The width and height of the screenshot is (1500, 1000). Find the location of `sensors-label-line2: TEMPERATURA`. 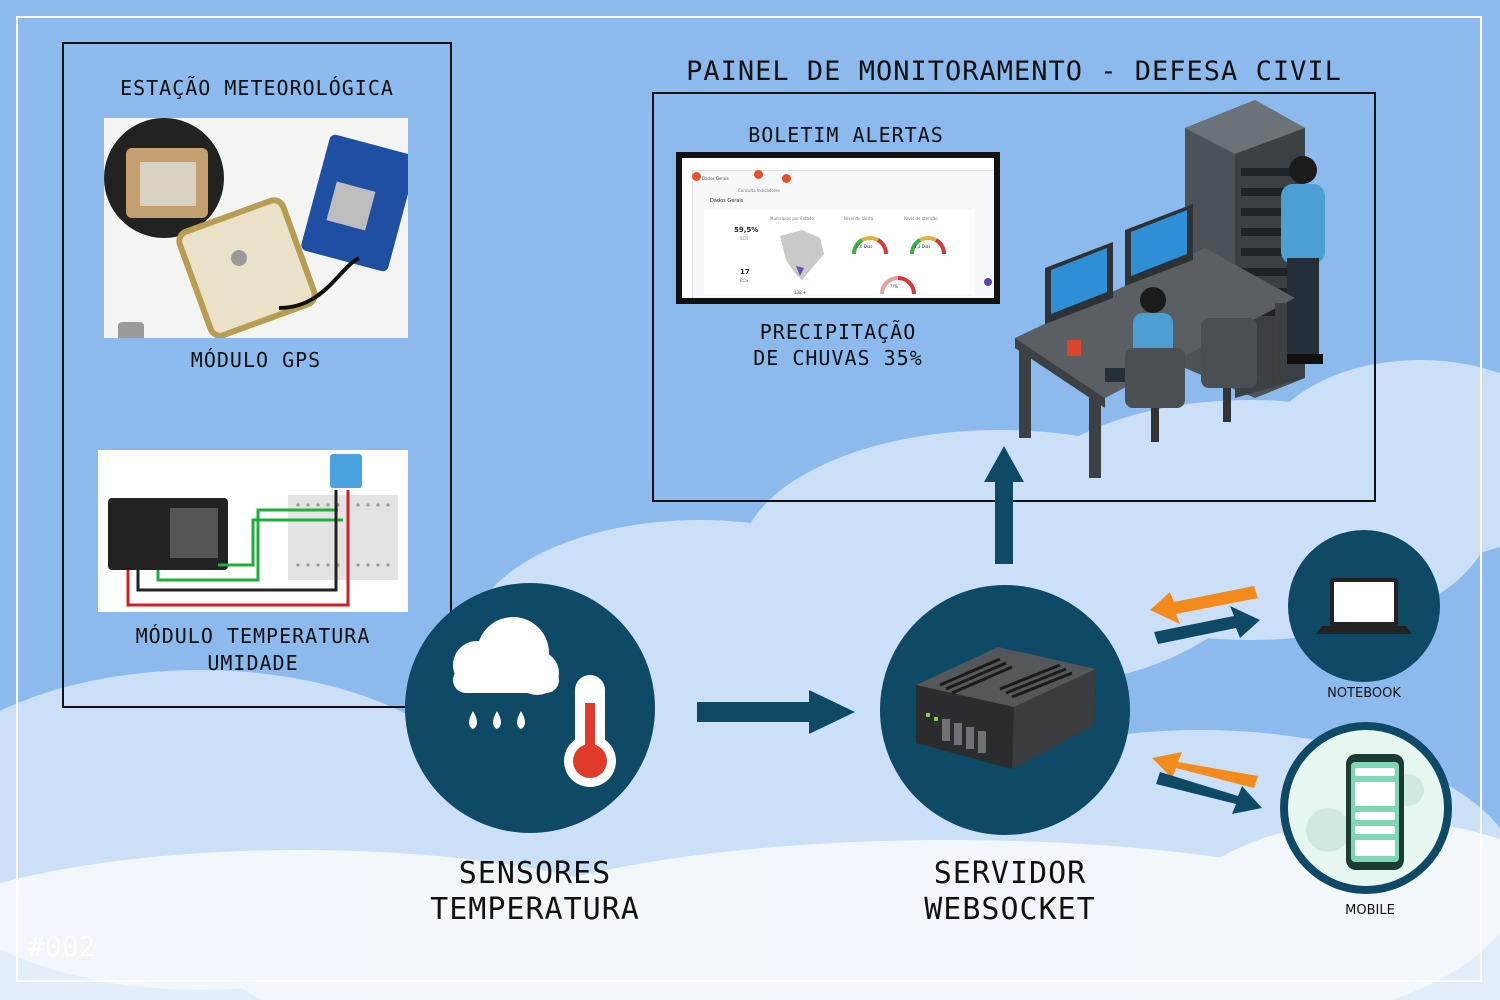

sensors-label-line2: TEMPERATURA is located at coordinates (535, 909).